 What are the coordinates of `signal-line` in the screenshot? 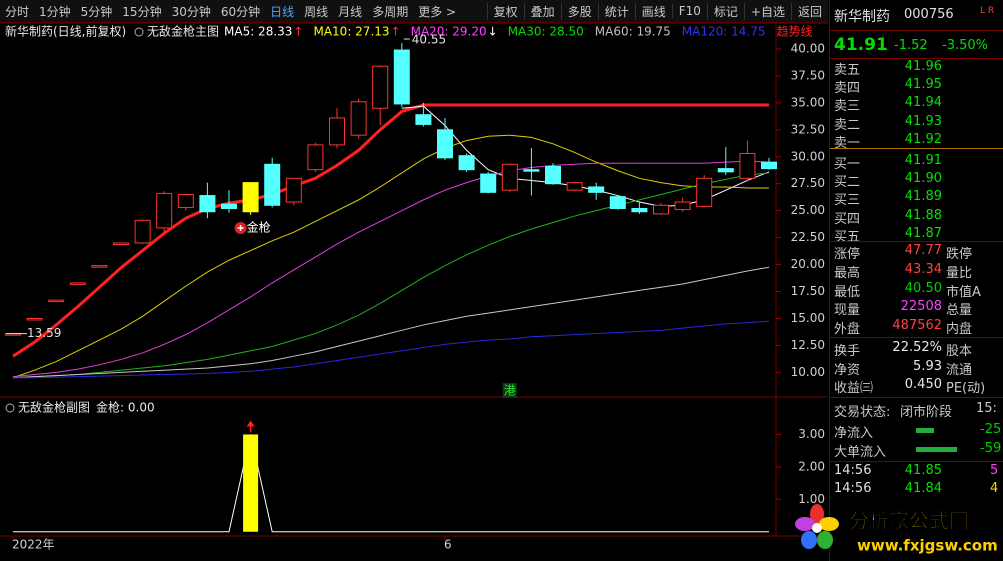 It's located at (391, 483).